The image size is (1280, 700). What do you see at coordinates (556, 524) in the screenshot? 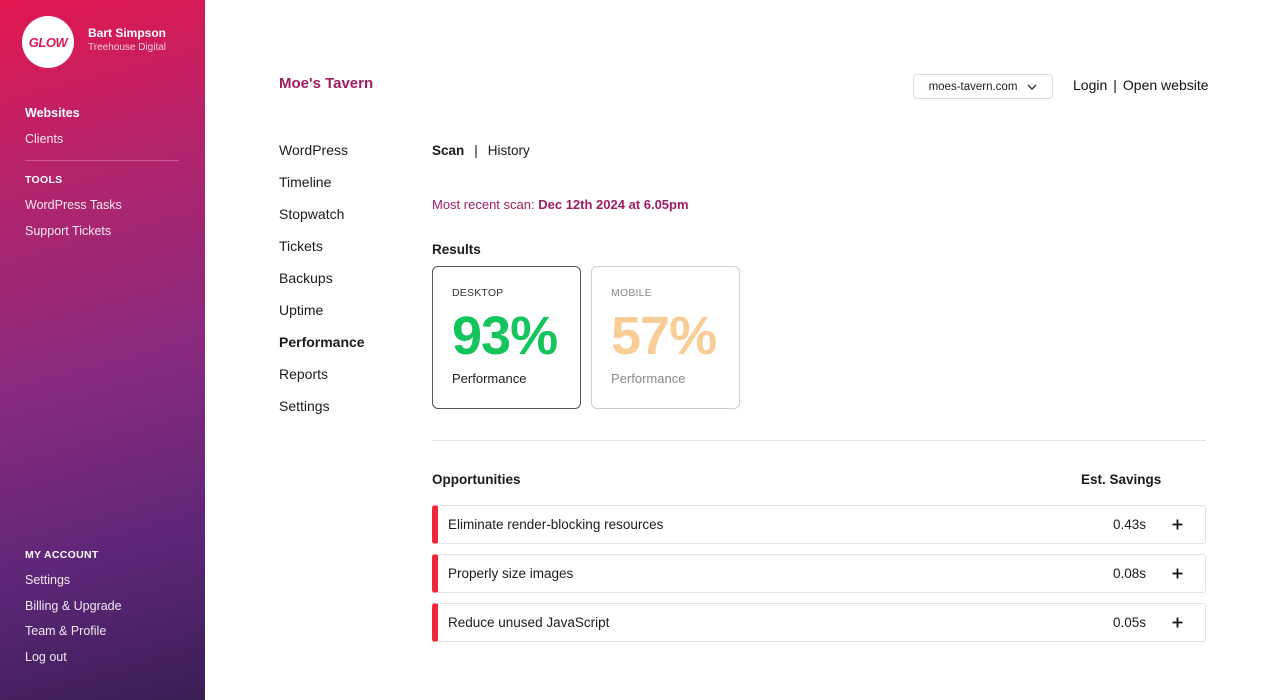
I see `opportunity-name: Eliminate render-blocking resources` at bounding box center [556, 524].